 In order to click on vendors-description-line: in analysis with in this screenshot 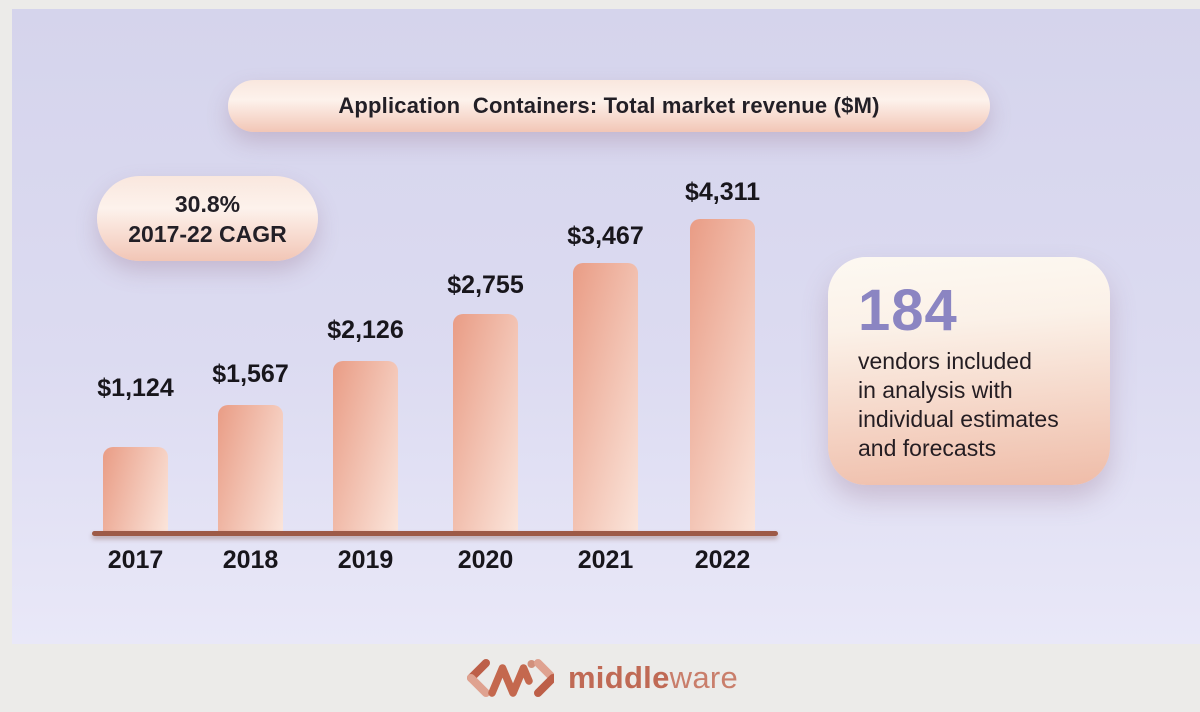, I will do `click(935, 390)`.